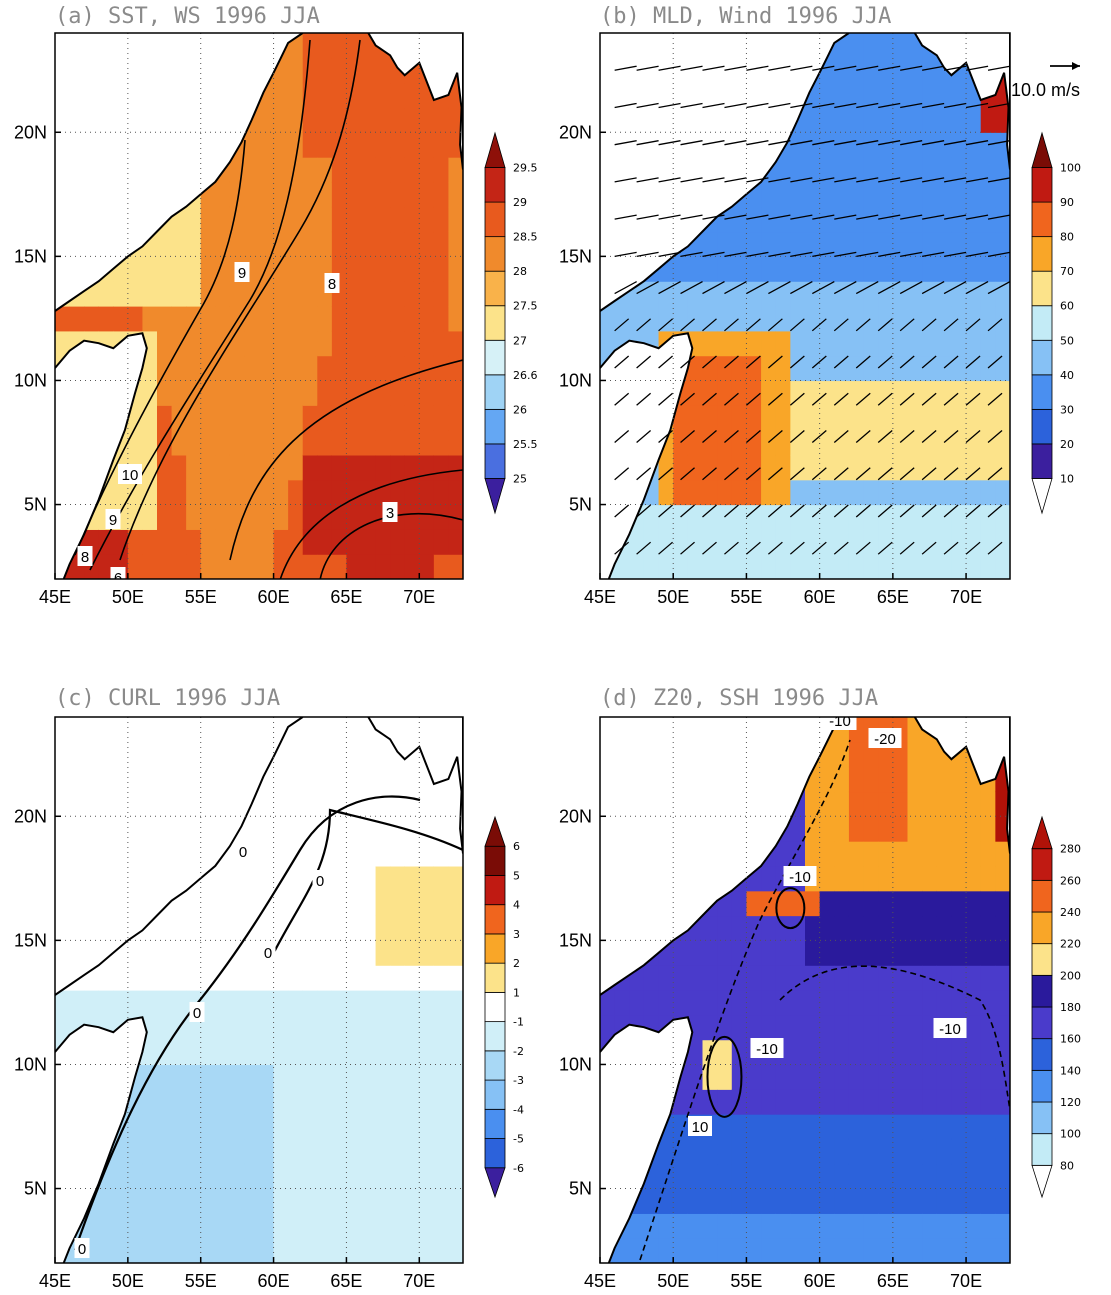  What do you see at coordinates (187, 16) in the screenshot?
I see `panel-a-title: (a) SST, WS 1996 JJA` at bounding box center [187, 16].